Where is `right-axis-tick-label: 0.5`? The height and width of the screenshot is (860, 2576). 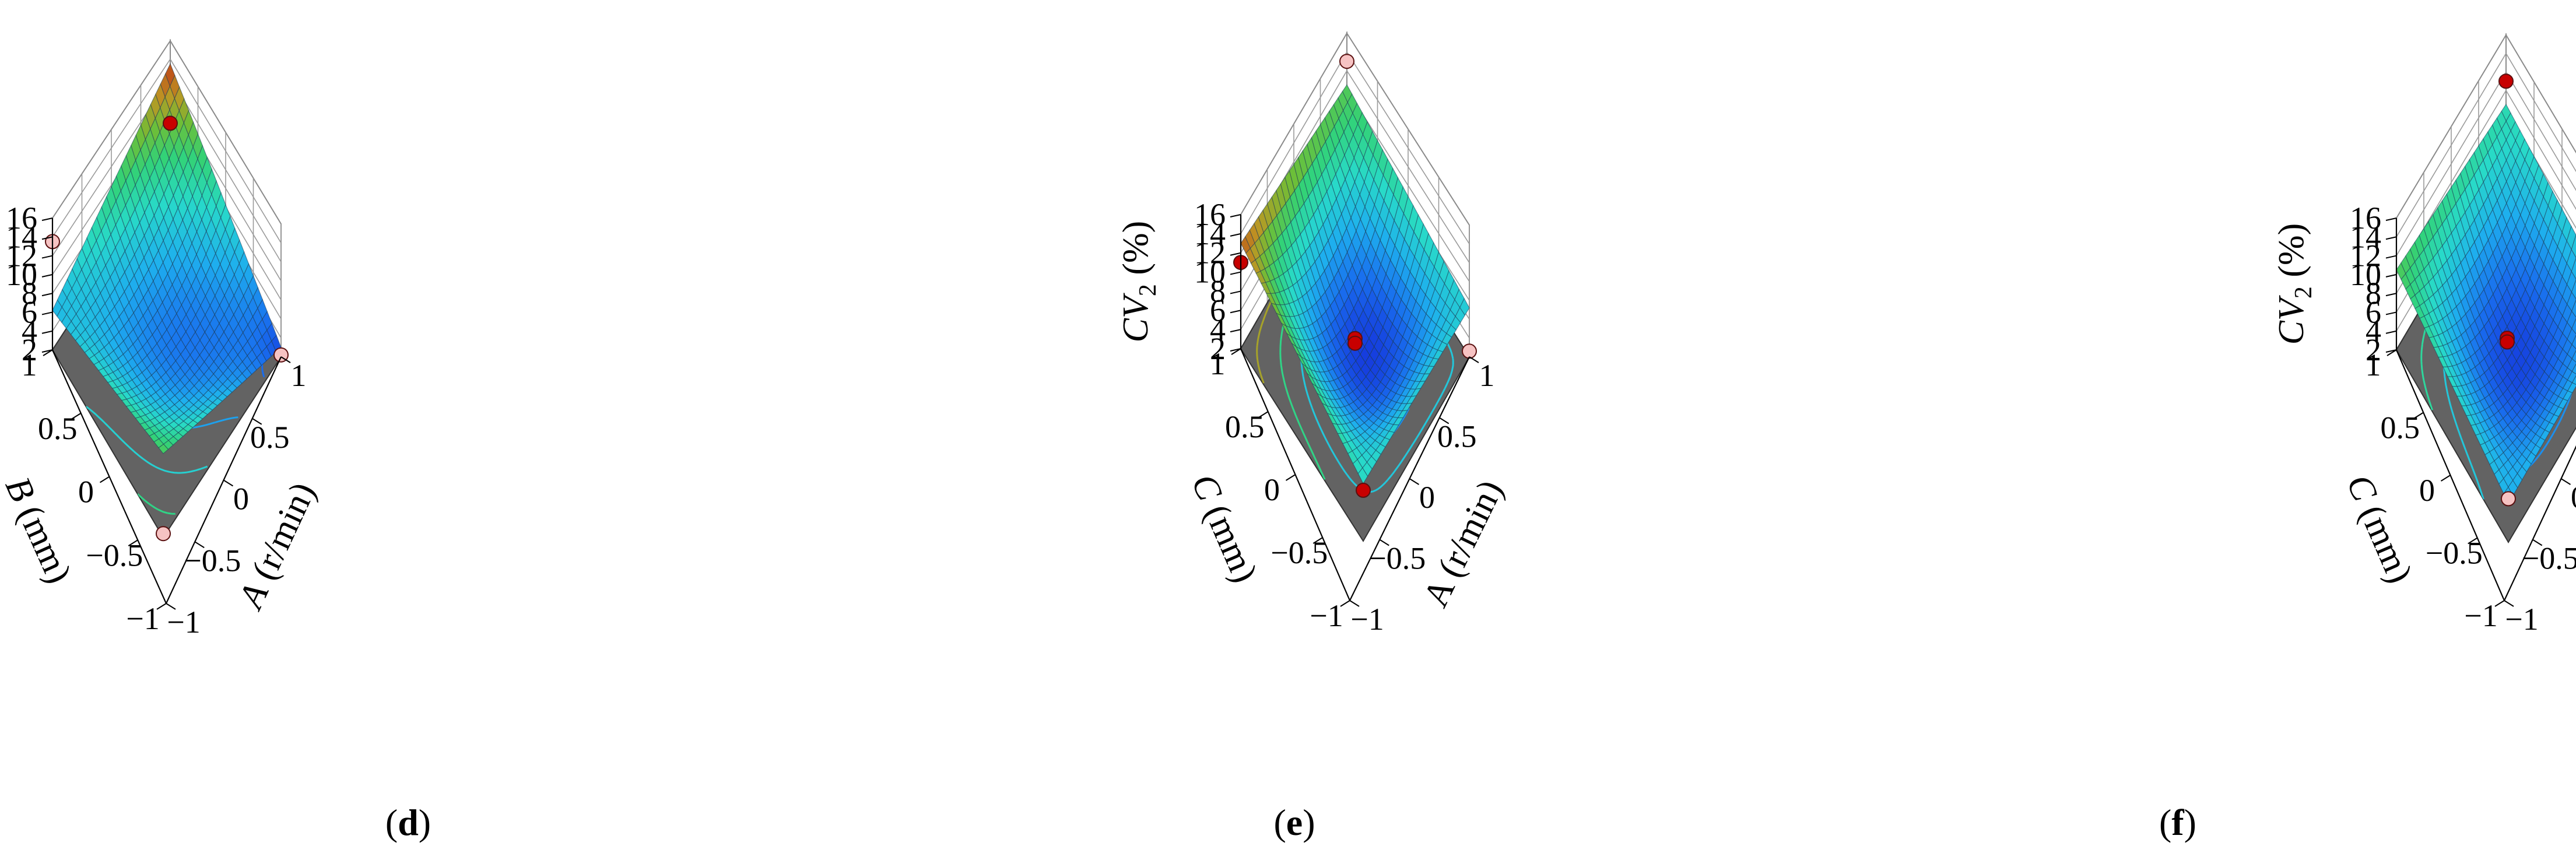
right-axis-tick-label: 0.5 is located at coordinates (270, 437).